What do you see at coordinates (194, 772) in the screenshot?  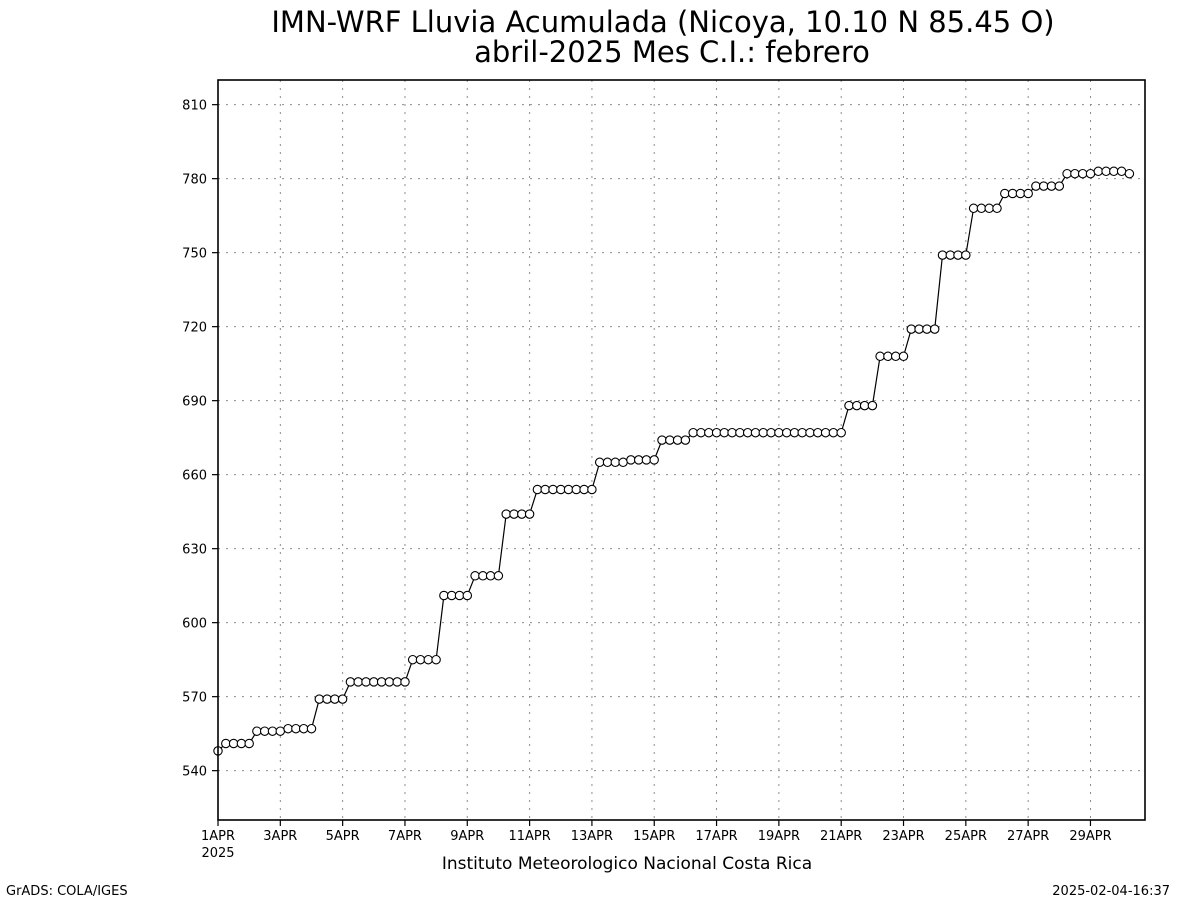 I see `y-tick-label: 540` at bounding box center [194, 772].